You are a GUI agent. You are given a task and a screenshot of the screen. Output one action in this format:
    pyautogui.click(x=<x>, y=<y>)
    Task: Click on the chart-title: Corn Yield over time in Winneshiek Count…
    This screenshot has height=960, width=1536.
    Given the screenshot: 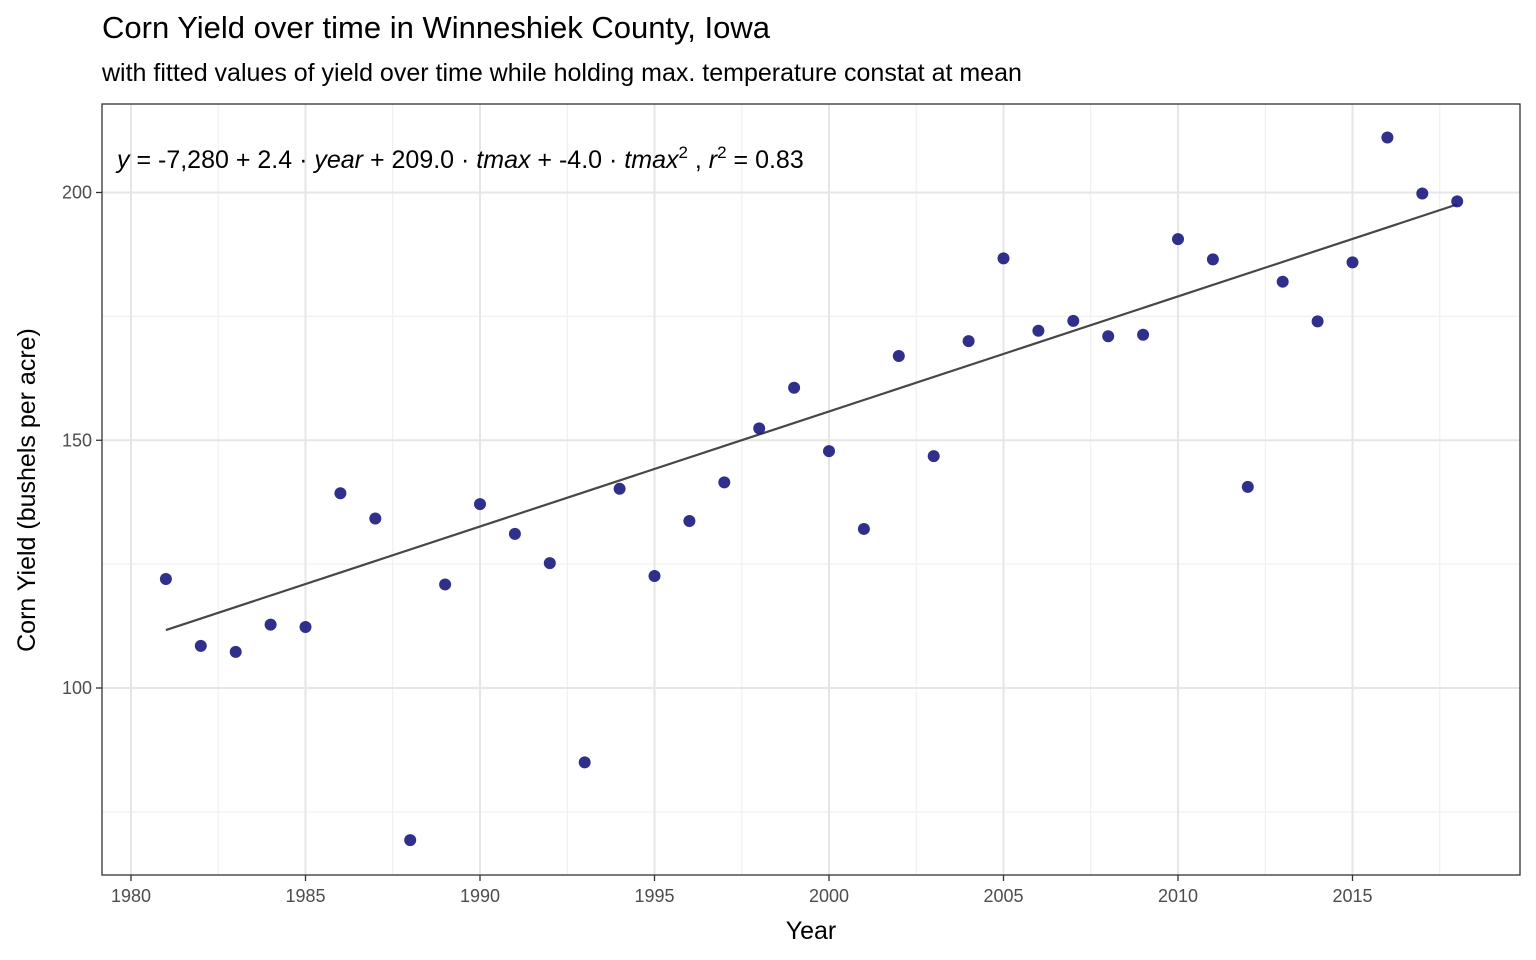 What is the action you would take?
    pyautogui.click(x=436, y=27)
    